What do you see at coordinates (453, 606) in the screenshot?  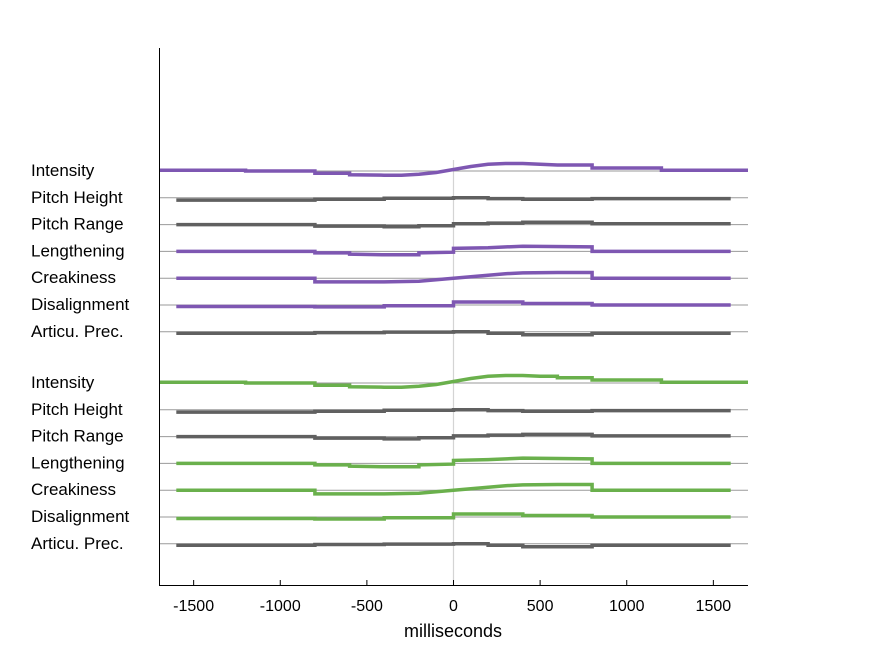 I see `x-tick-label: 0` at bounding box center [453, 606].